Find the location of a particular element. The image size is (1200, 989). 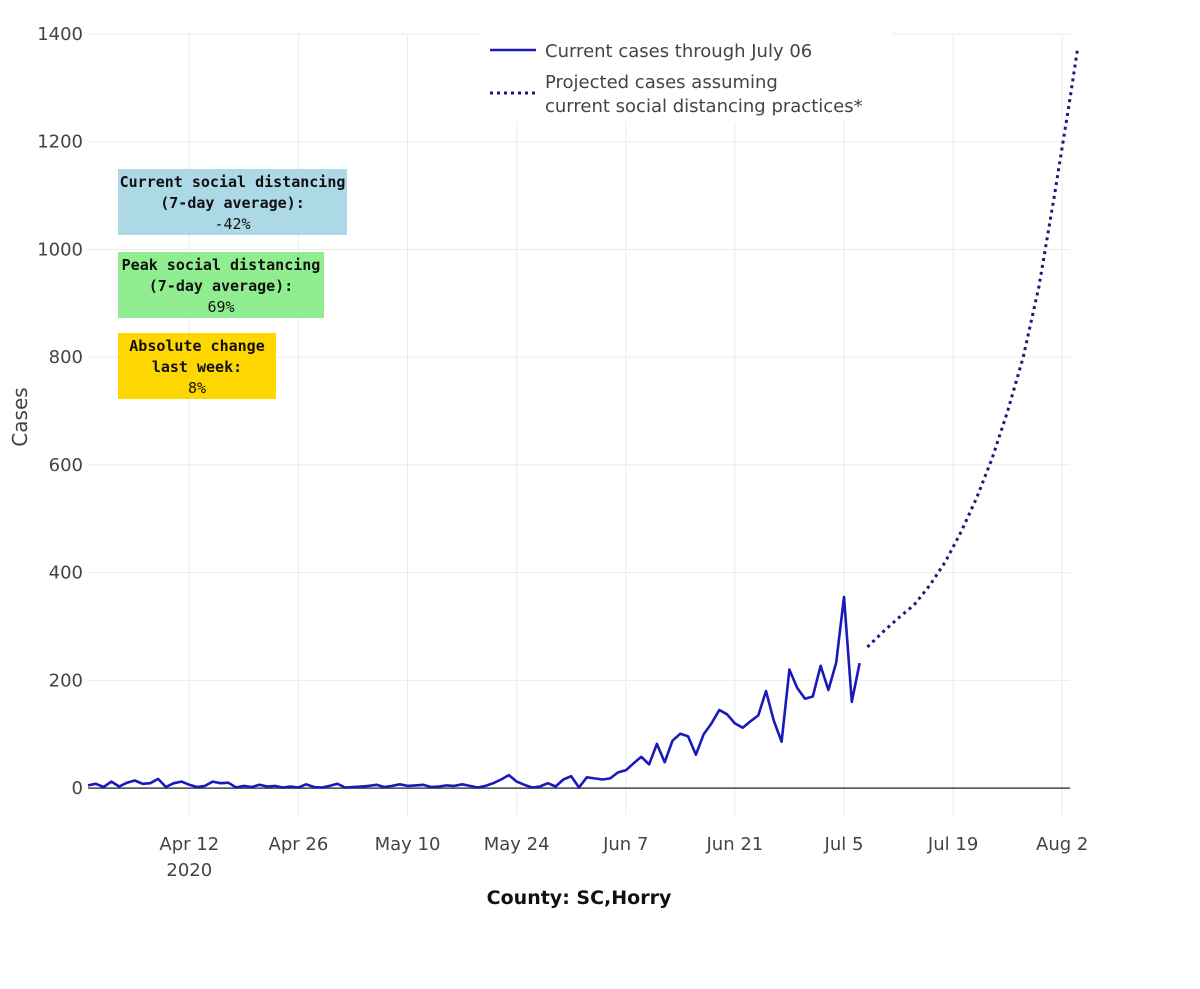

x-tick-label: Aug 2 is located at coordinates (1062, 844).